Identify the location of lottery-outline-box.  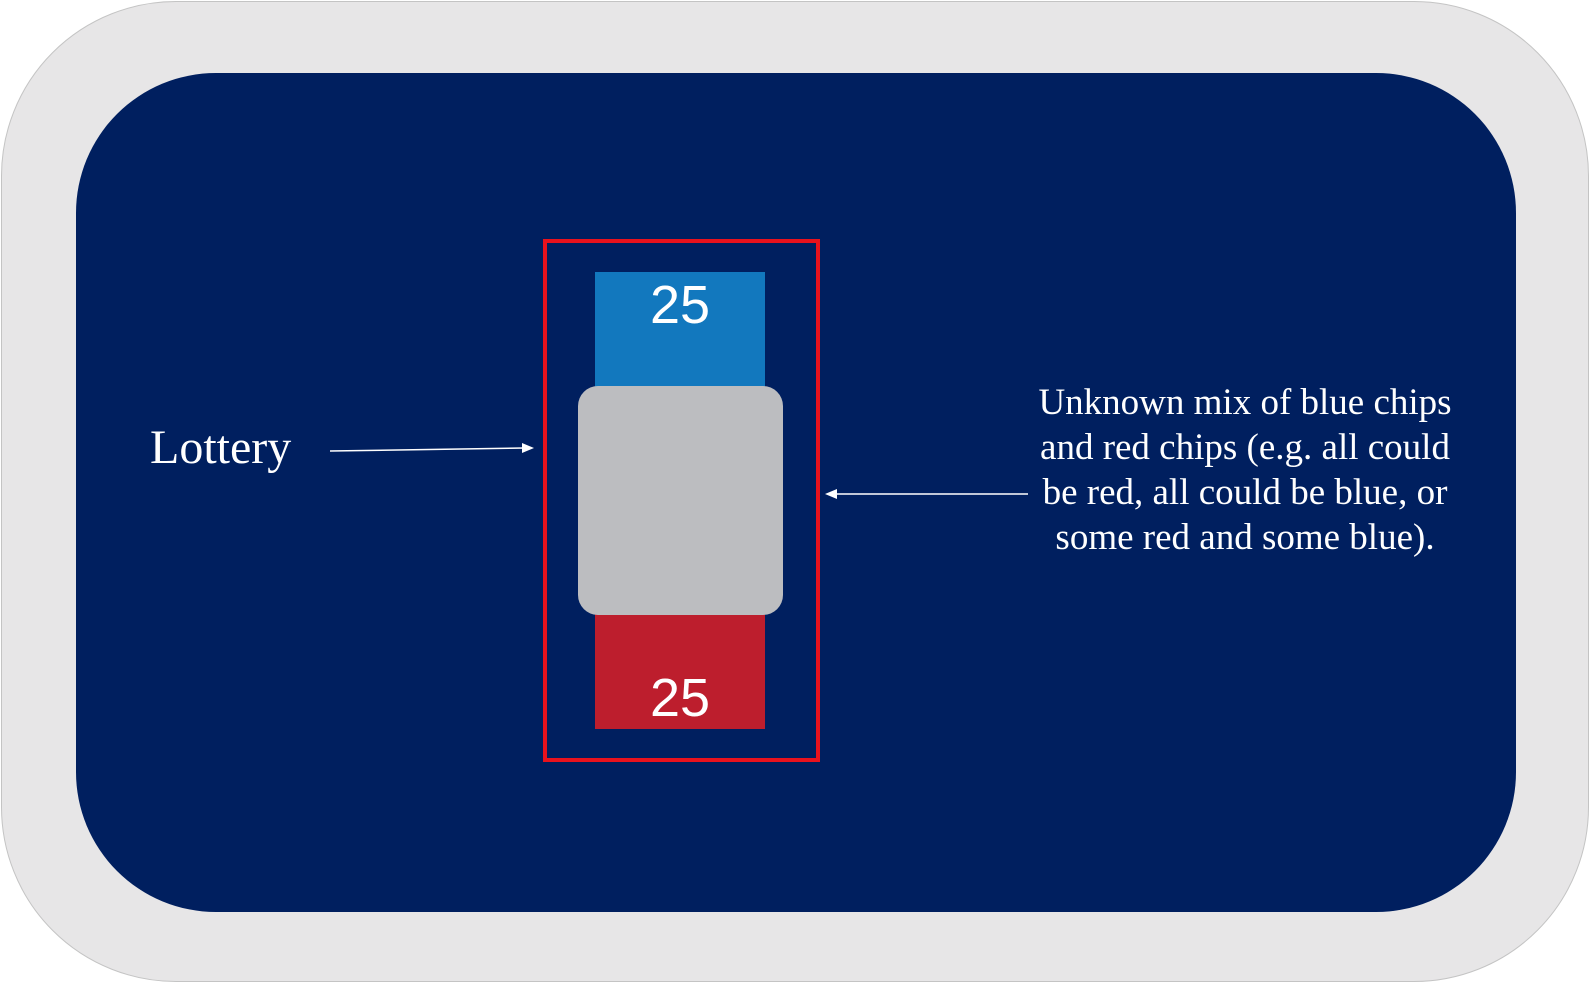
(681, 500).